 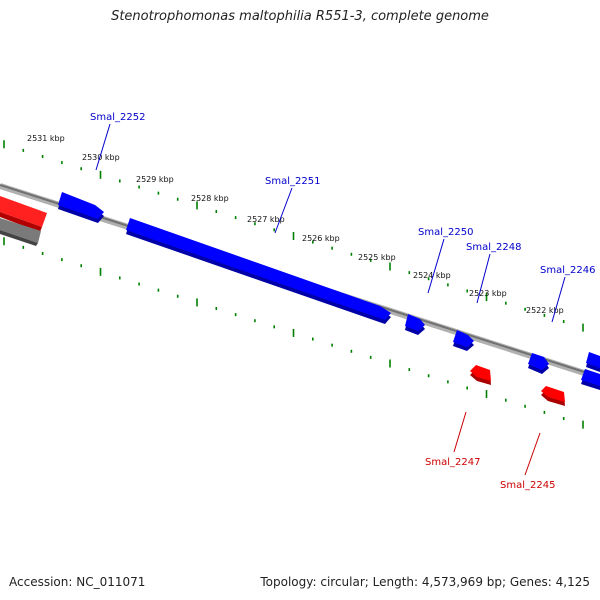 What do you see at coordinates (23, 211) in the screenshot?
I see `left-edge-reverse-gene` at bounding box center [23, 211].